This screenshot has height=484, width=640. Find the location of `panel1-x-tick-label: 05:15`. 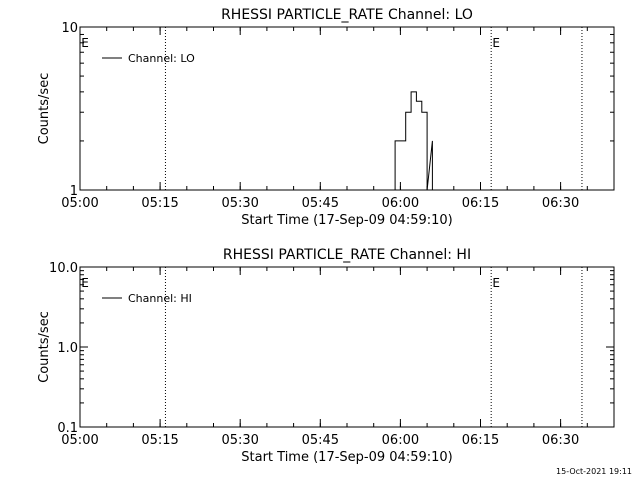

panel1-x-tick-label: 05:15 is located at coordinates (159, 203).